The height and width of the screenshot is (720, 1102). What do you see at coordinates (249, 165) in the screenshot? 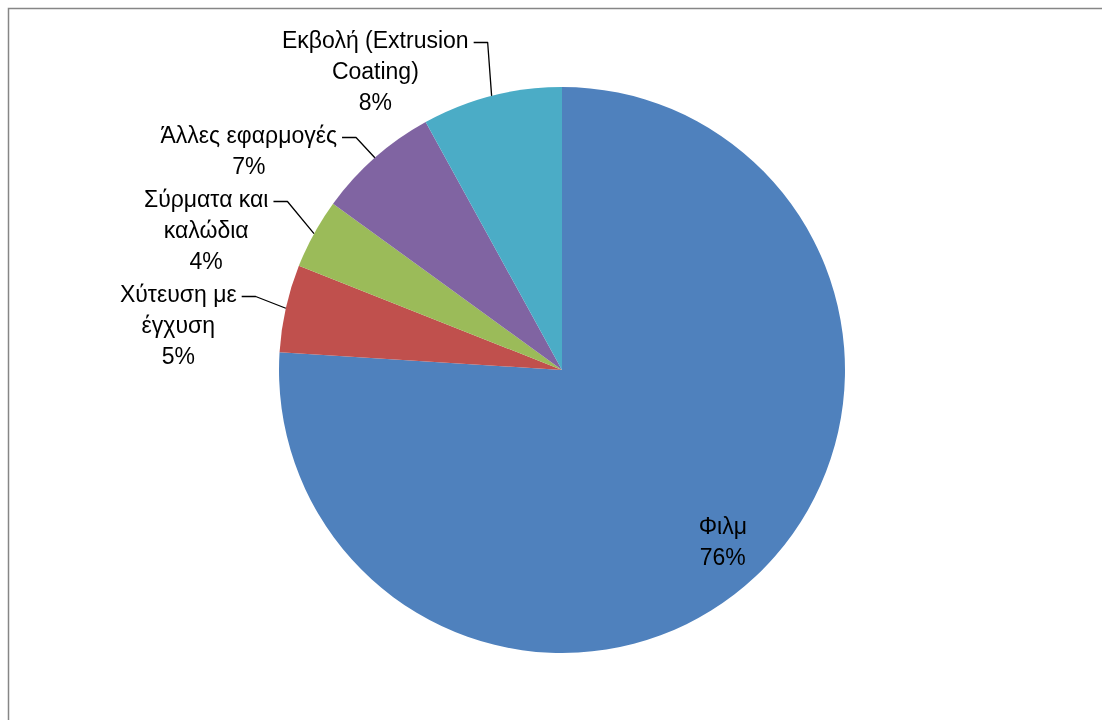
I see `data-label: 7%` at bounding box center [249, 165].